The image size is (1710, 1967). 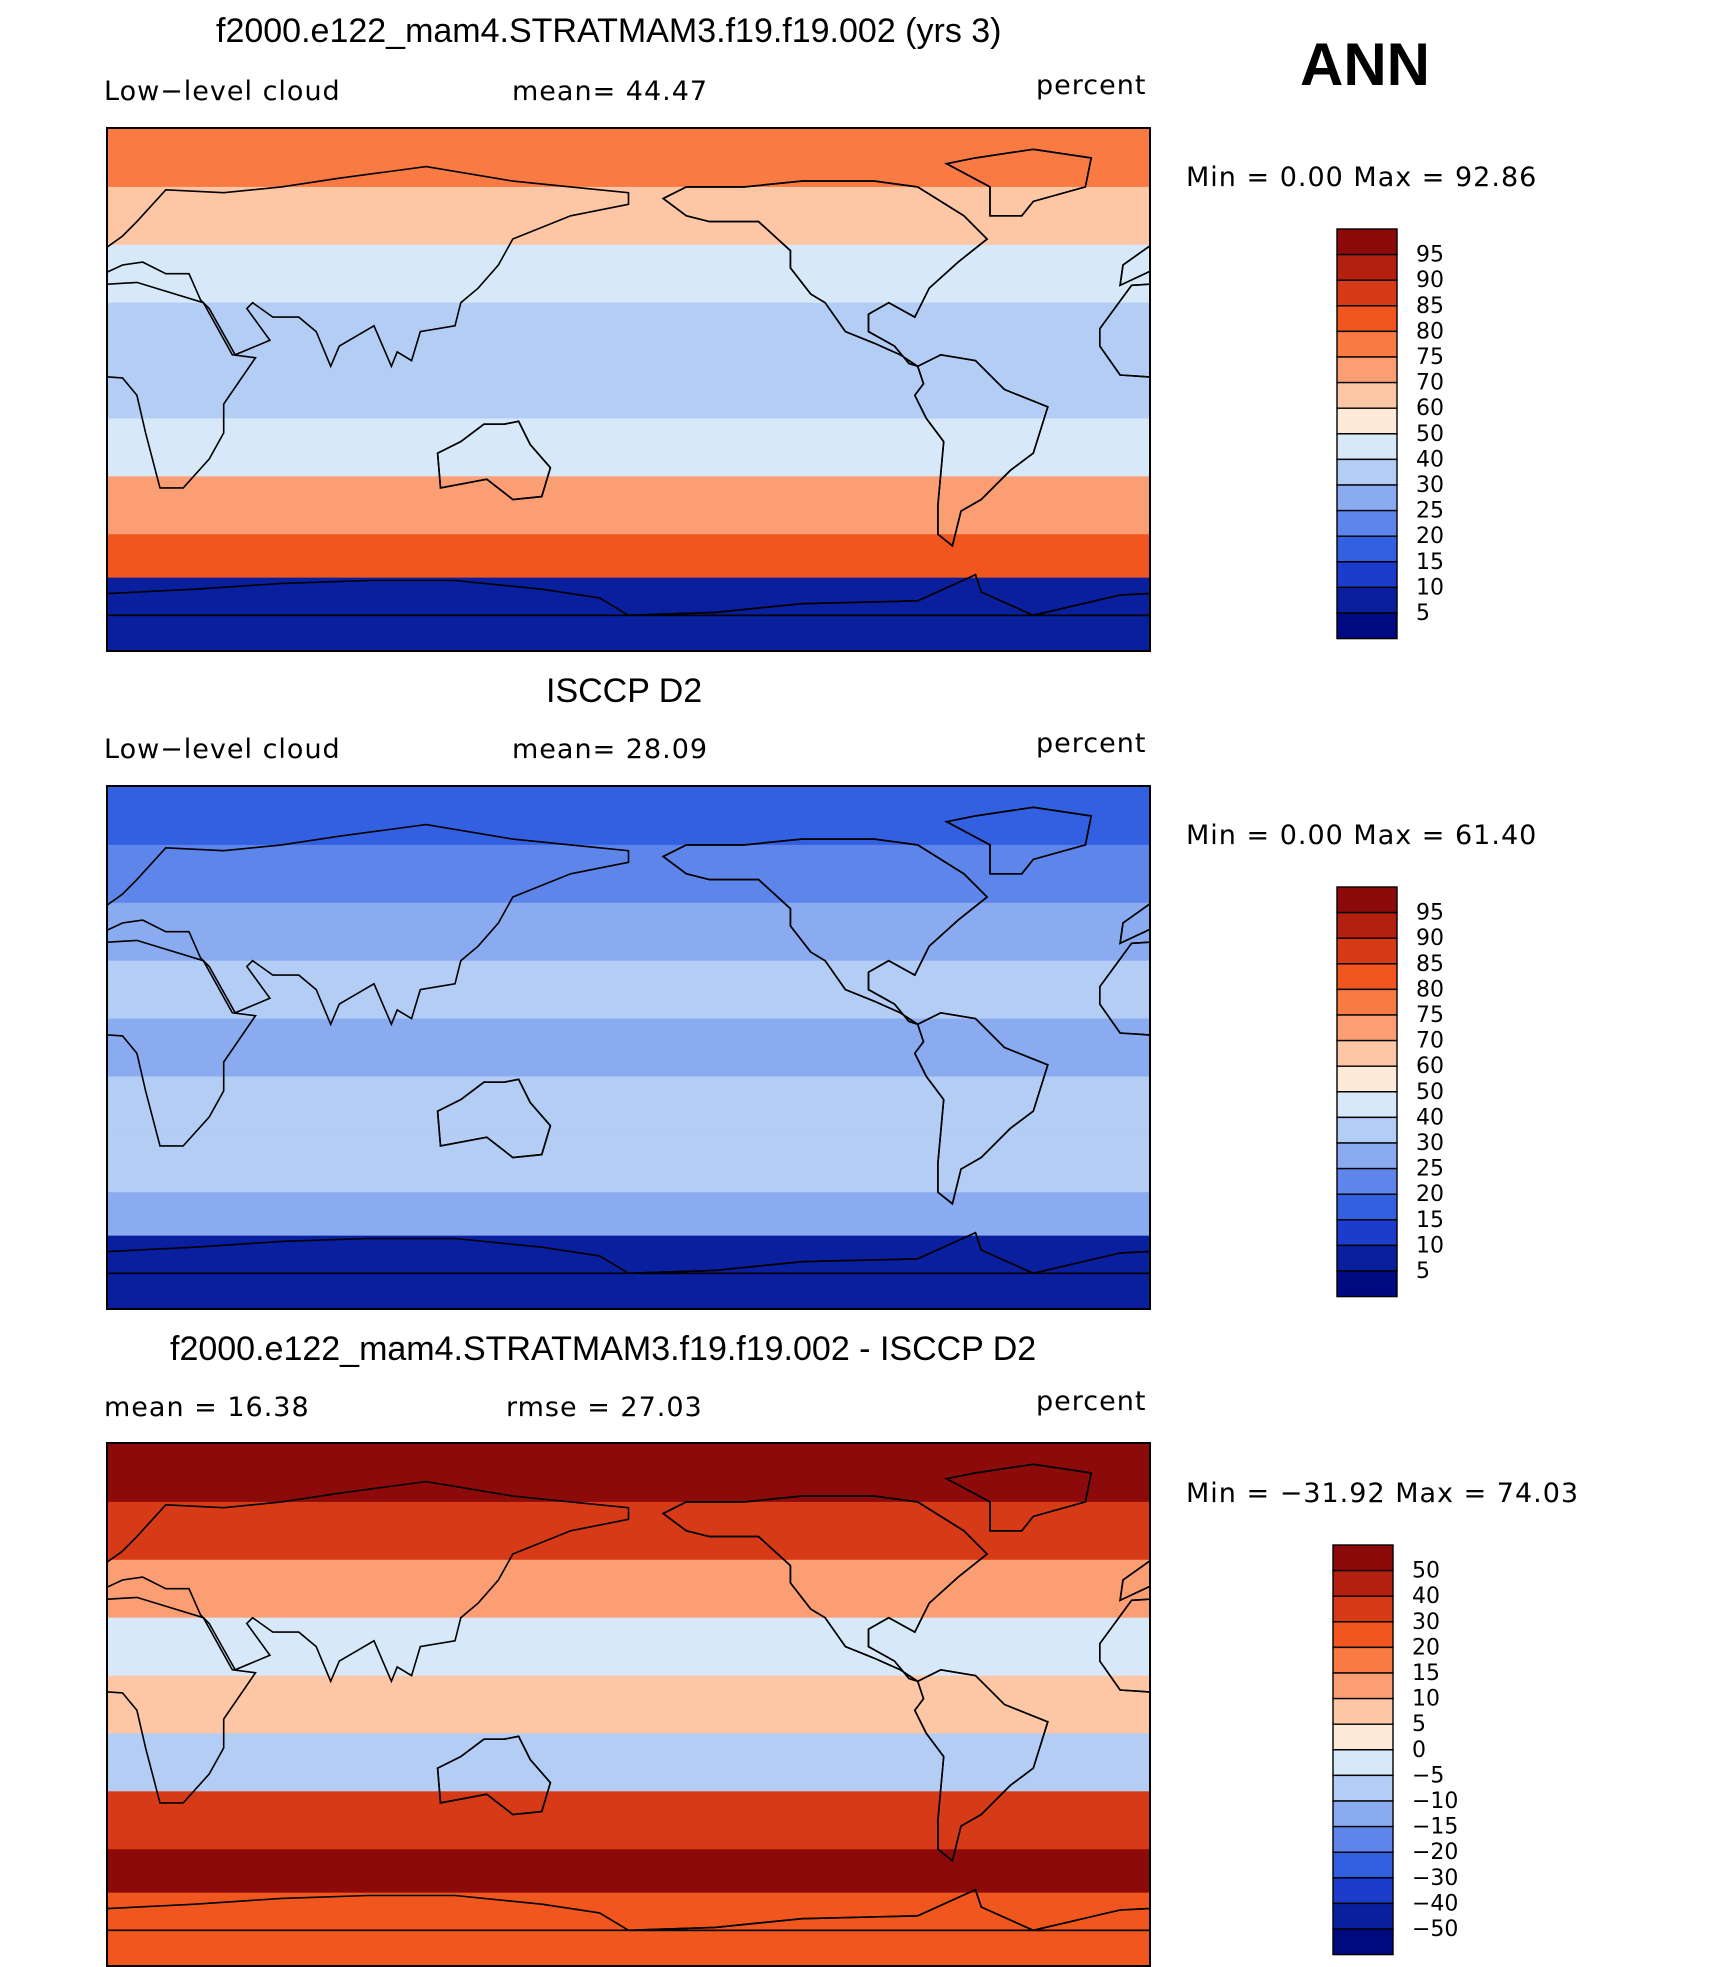 I want to click on panel2-units: percent, so click(x=1091, y=743).